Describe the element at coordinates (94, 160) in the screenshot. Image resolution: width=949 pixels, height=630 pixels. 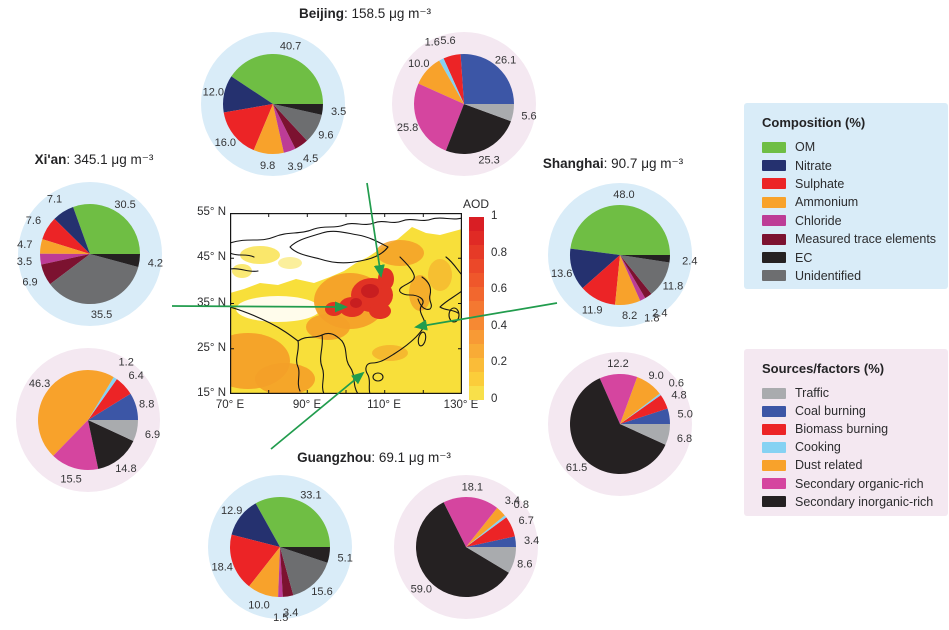
I see `xian-title: Xi'an: 345.1 μg m⁻³` at that location.